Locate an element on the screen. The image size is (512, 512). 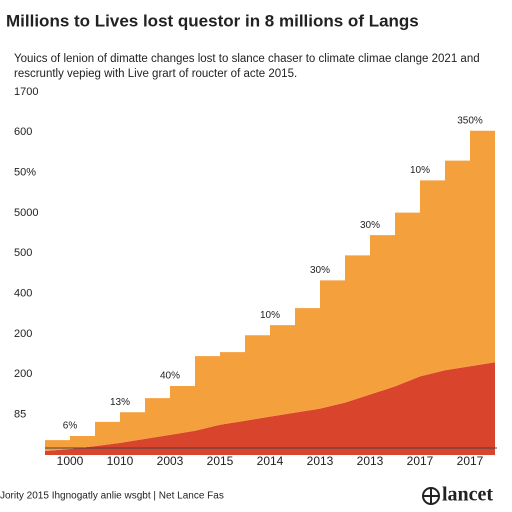
x-tick-label: 1000 is located at coordinates (70, 461).